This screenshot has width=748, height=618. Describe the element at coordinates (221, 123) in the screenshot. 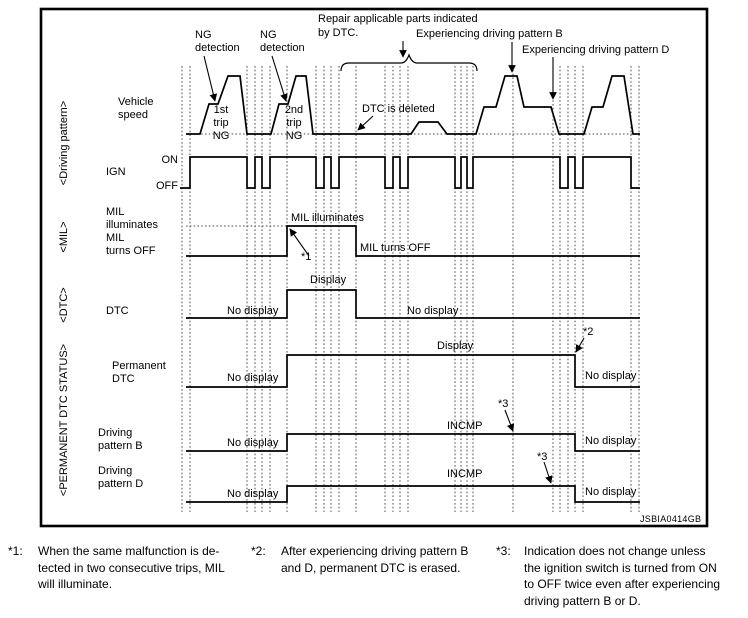

I see `label-trip1: 1st trip NG` at that location.